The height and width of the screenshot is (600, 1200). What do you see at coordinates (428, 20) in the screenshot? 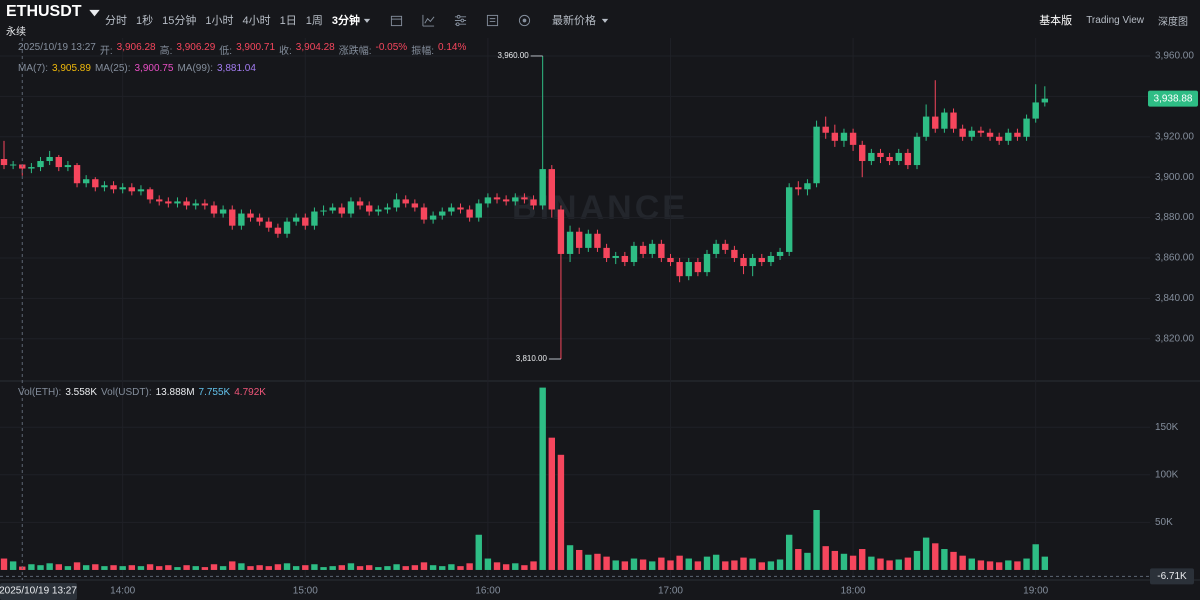
I see `indicator-icon` at bounding box center [428, 20].